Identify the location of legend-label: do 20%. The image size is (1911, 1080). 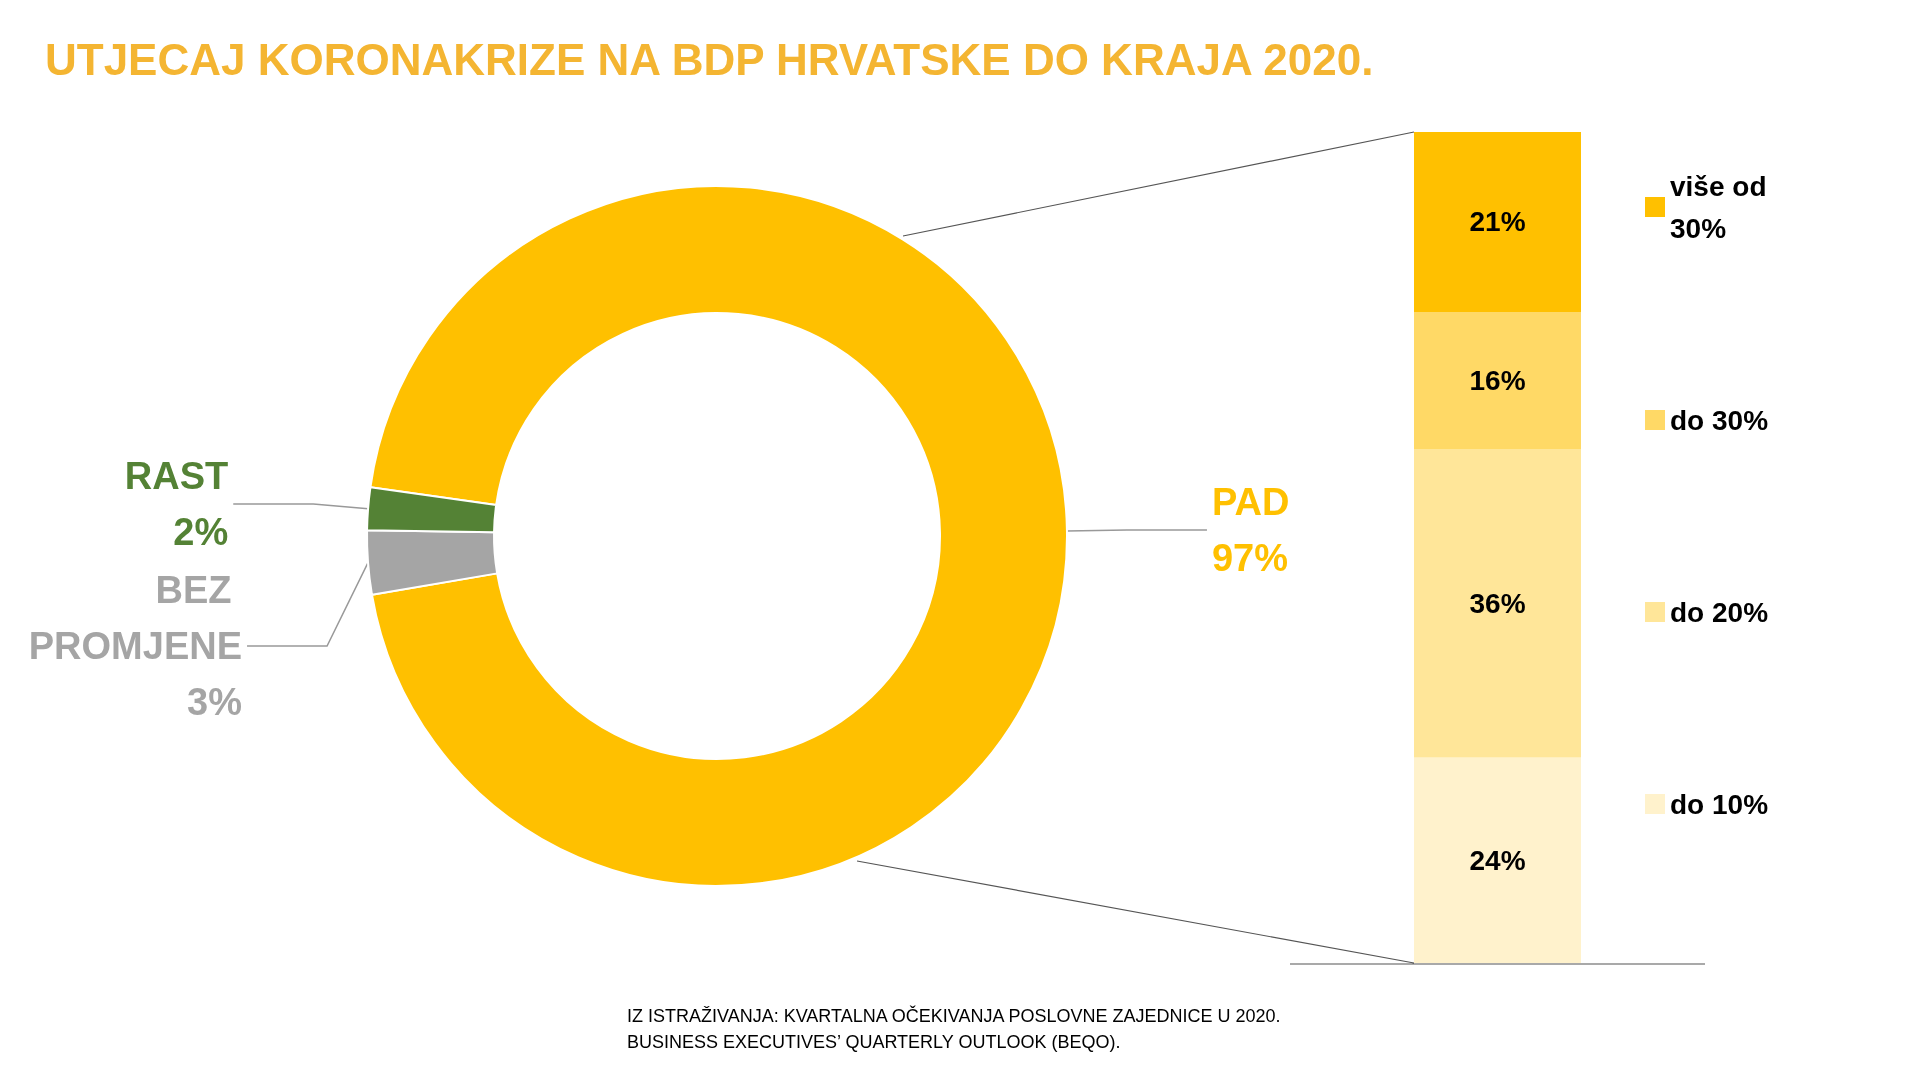
(1719, 612).